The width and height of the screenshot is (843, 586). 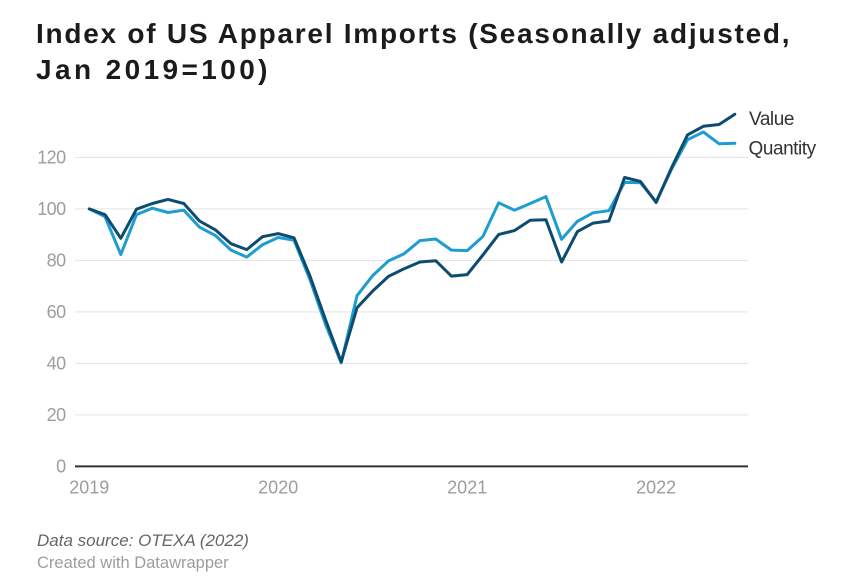 What do you see at coordinates (656, 487) in the screenshot?
I see `svg-text: 2022` at bounding box center [656, 487].